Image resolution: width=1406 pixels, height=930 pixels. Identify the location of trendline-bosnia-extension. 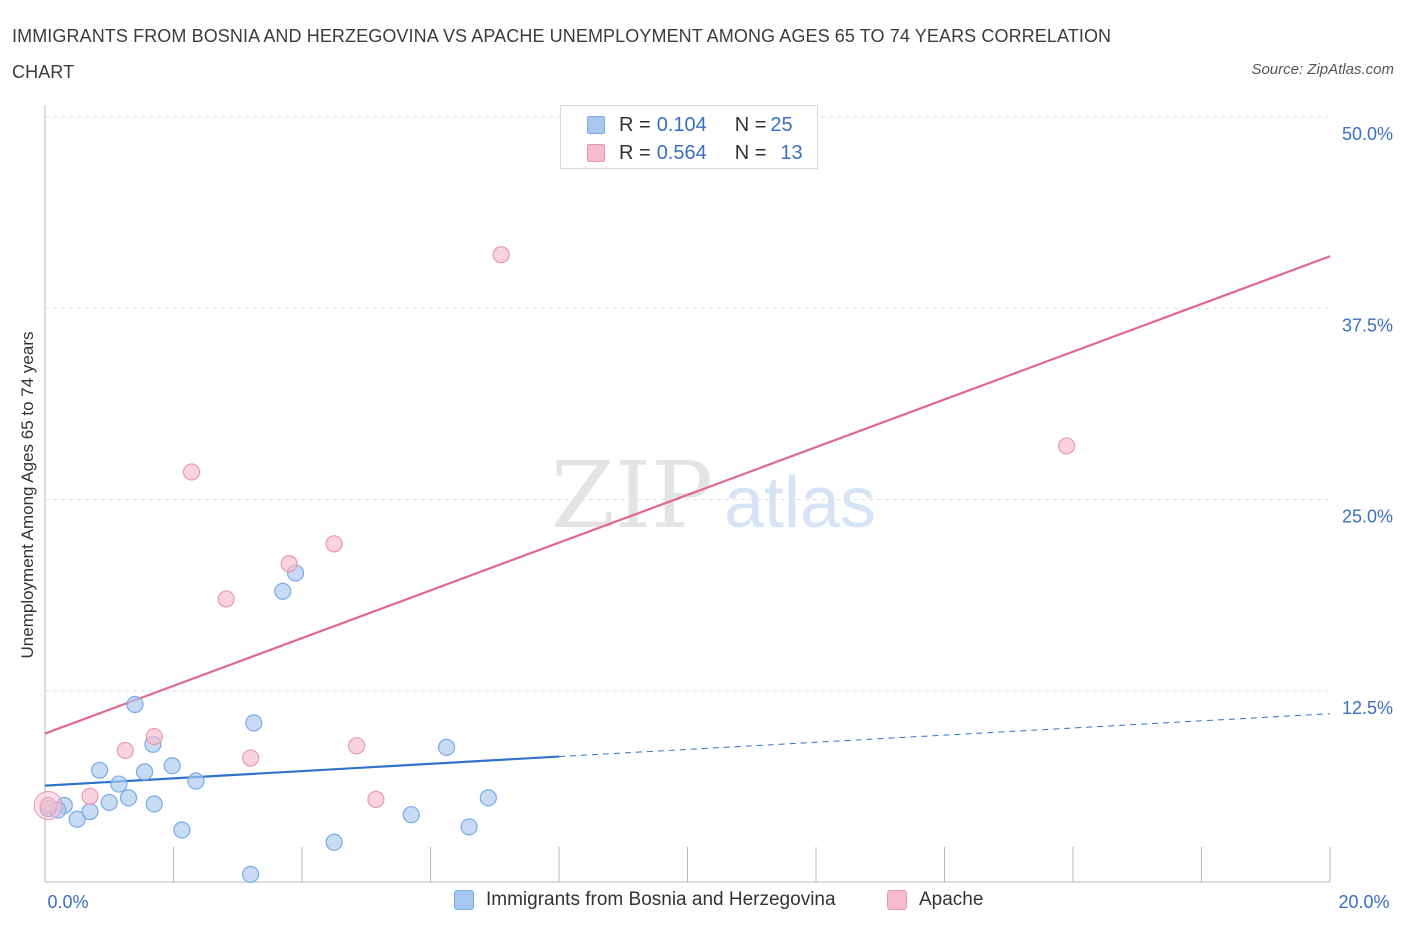
(944, 735).